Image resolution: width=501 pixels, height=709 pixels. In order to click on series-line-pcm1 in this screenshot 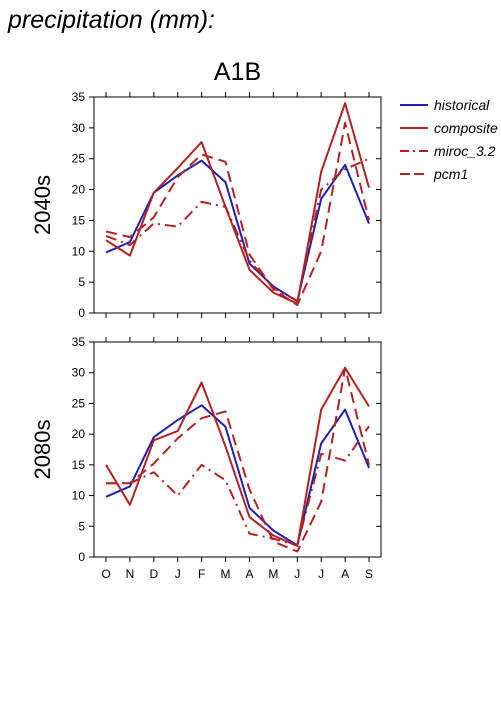, I will do `click(237, 213)`.